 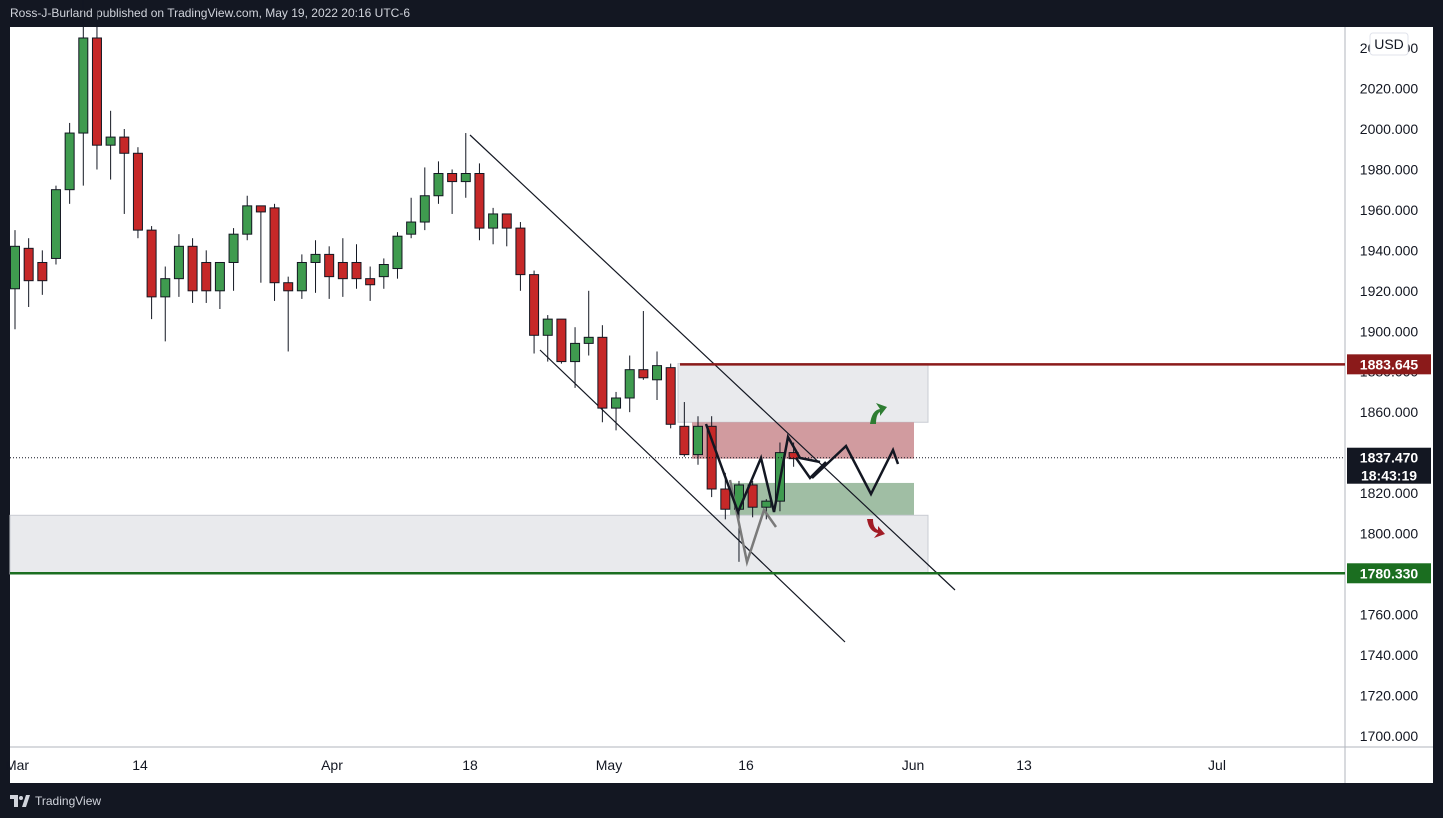 I want to click on price-tag-label: 1837.470, so click(x=1389, y=458).